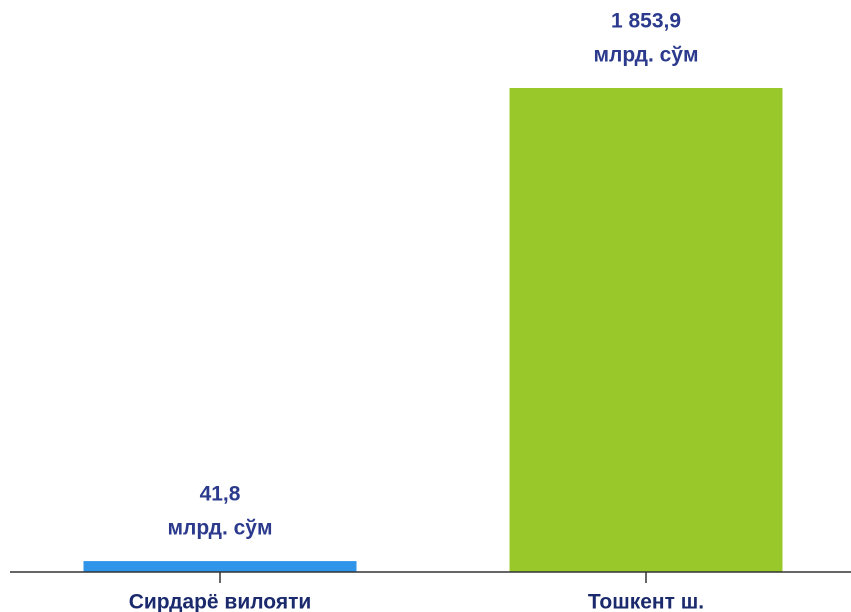 The width and height of the screenshot is (851, 612). I want to click on value-label: 1 853,9, so click(646, 21).